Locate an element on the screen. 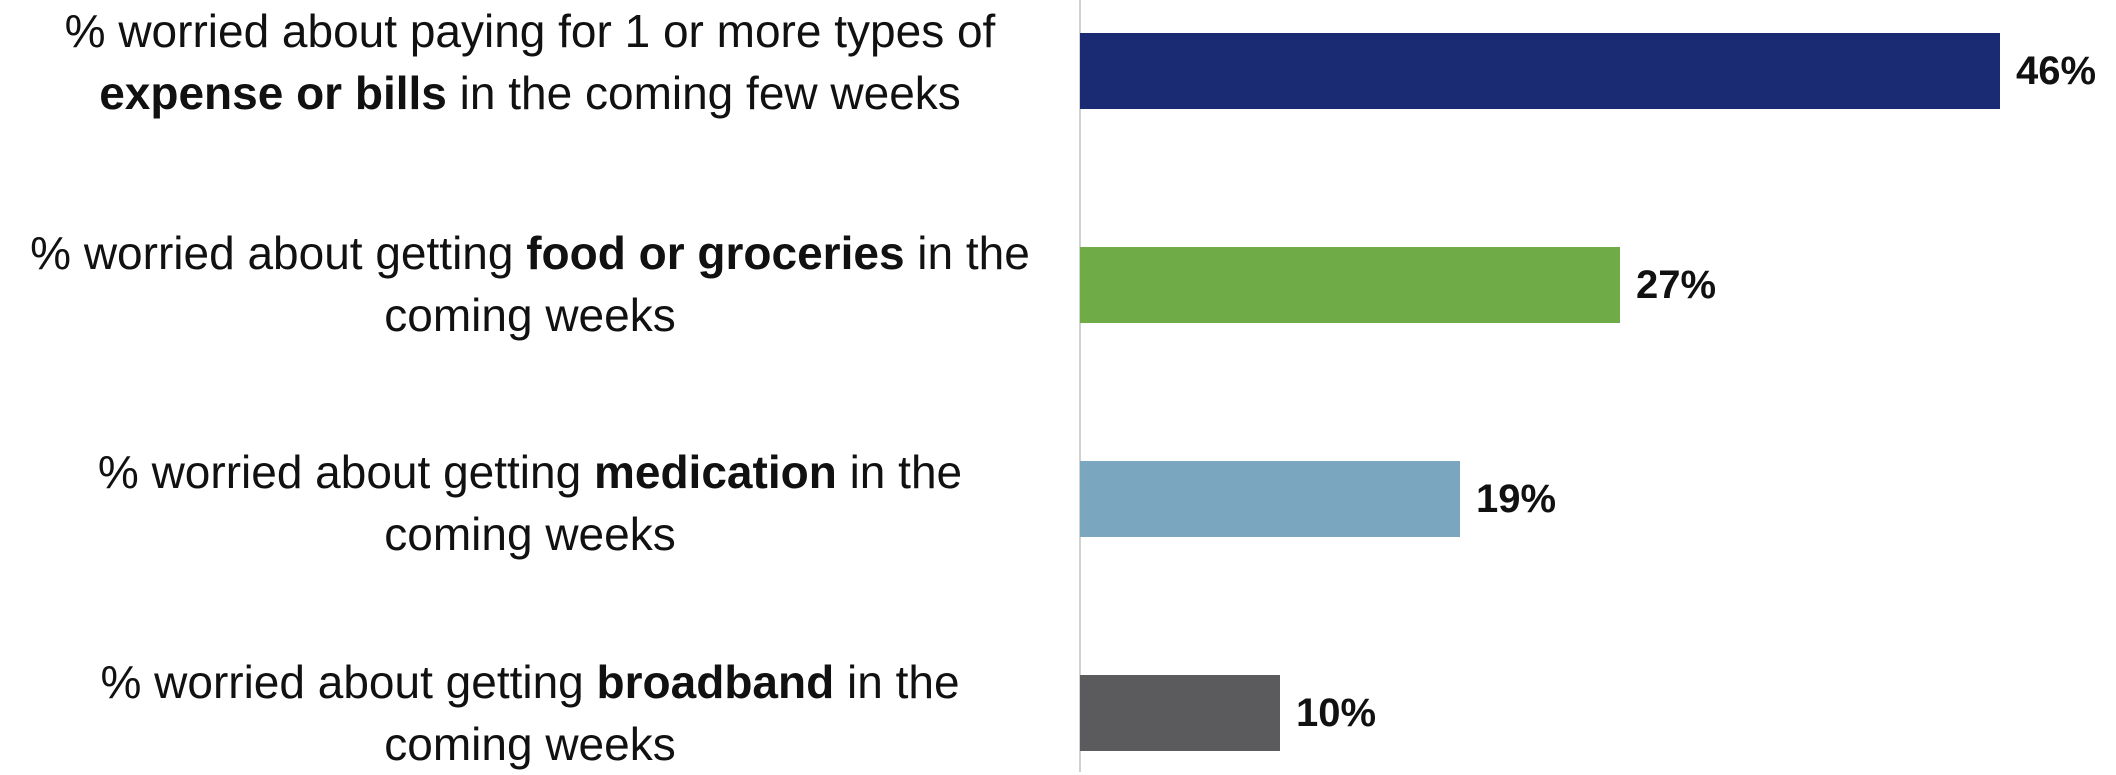 This screenshot has height=775, width=2116. data-label: 19% is located at coordinates (1516, 499).